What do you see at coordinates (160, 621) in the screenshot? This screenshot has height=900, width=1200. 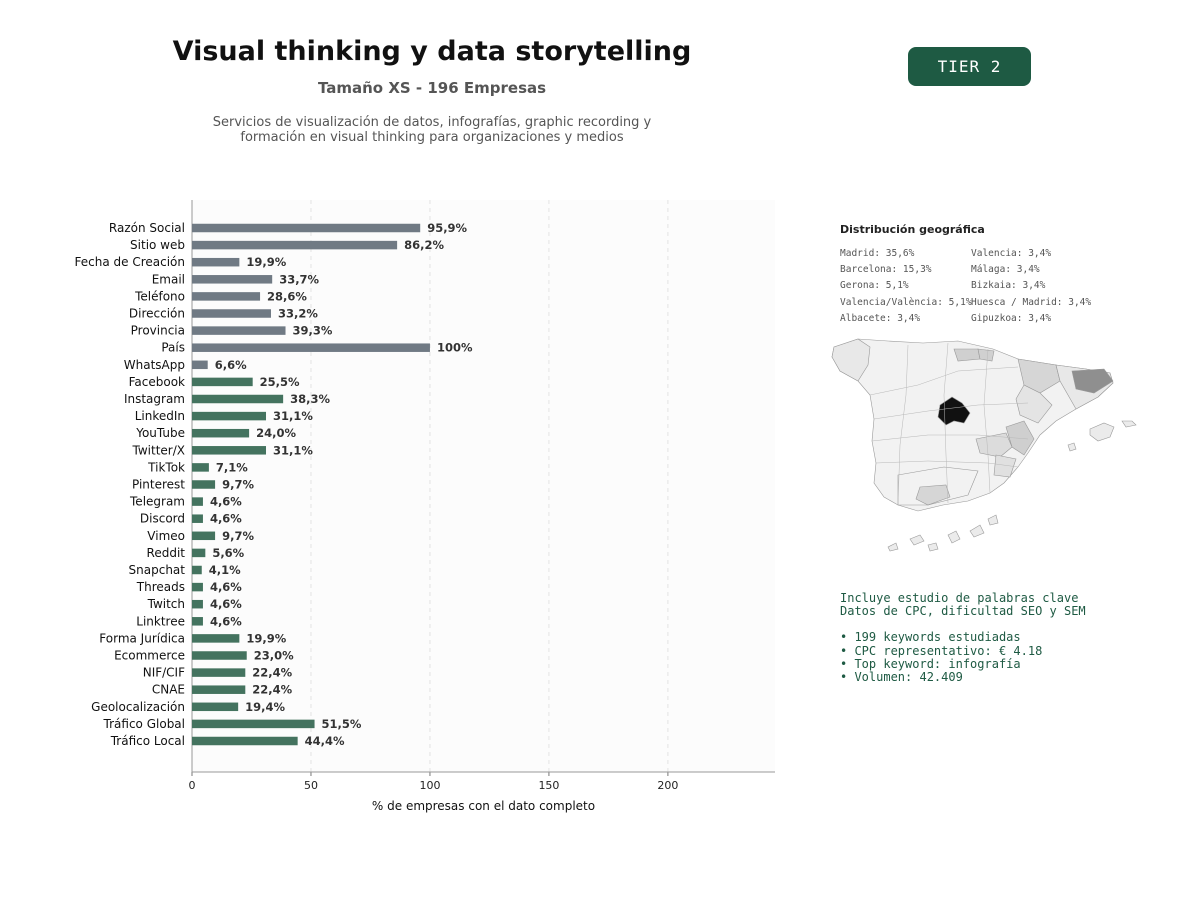 I see `category-label: Linktree` at bounding box center [160, 621].